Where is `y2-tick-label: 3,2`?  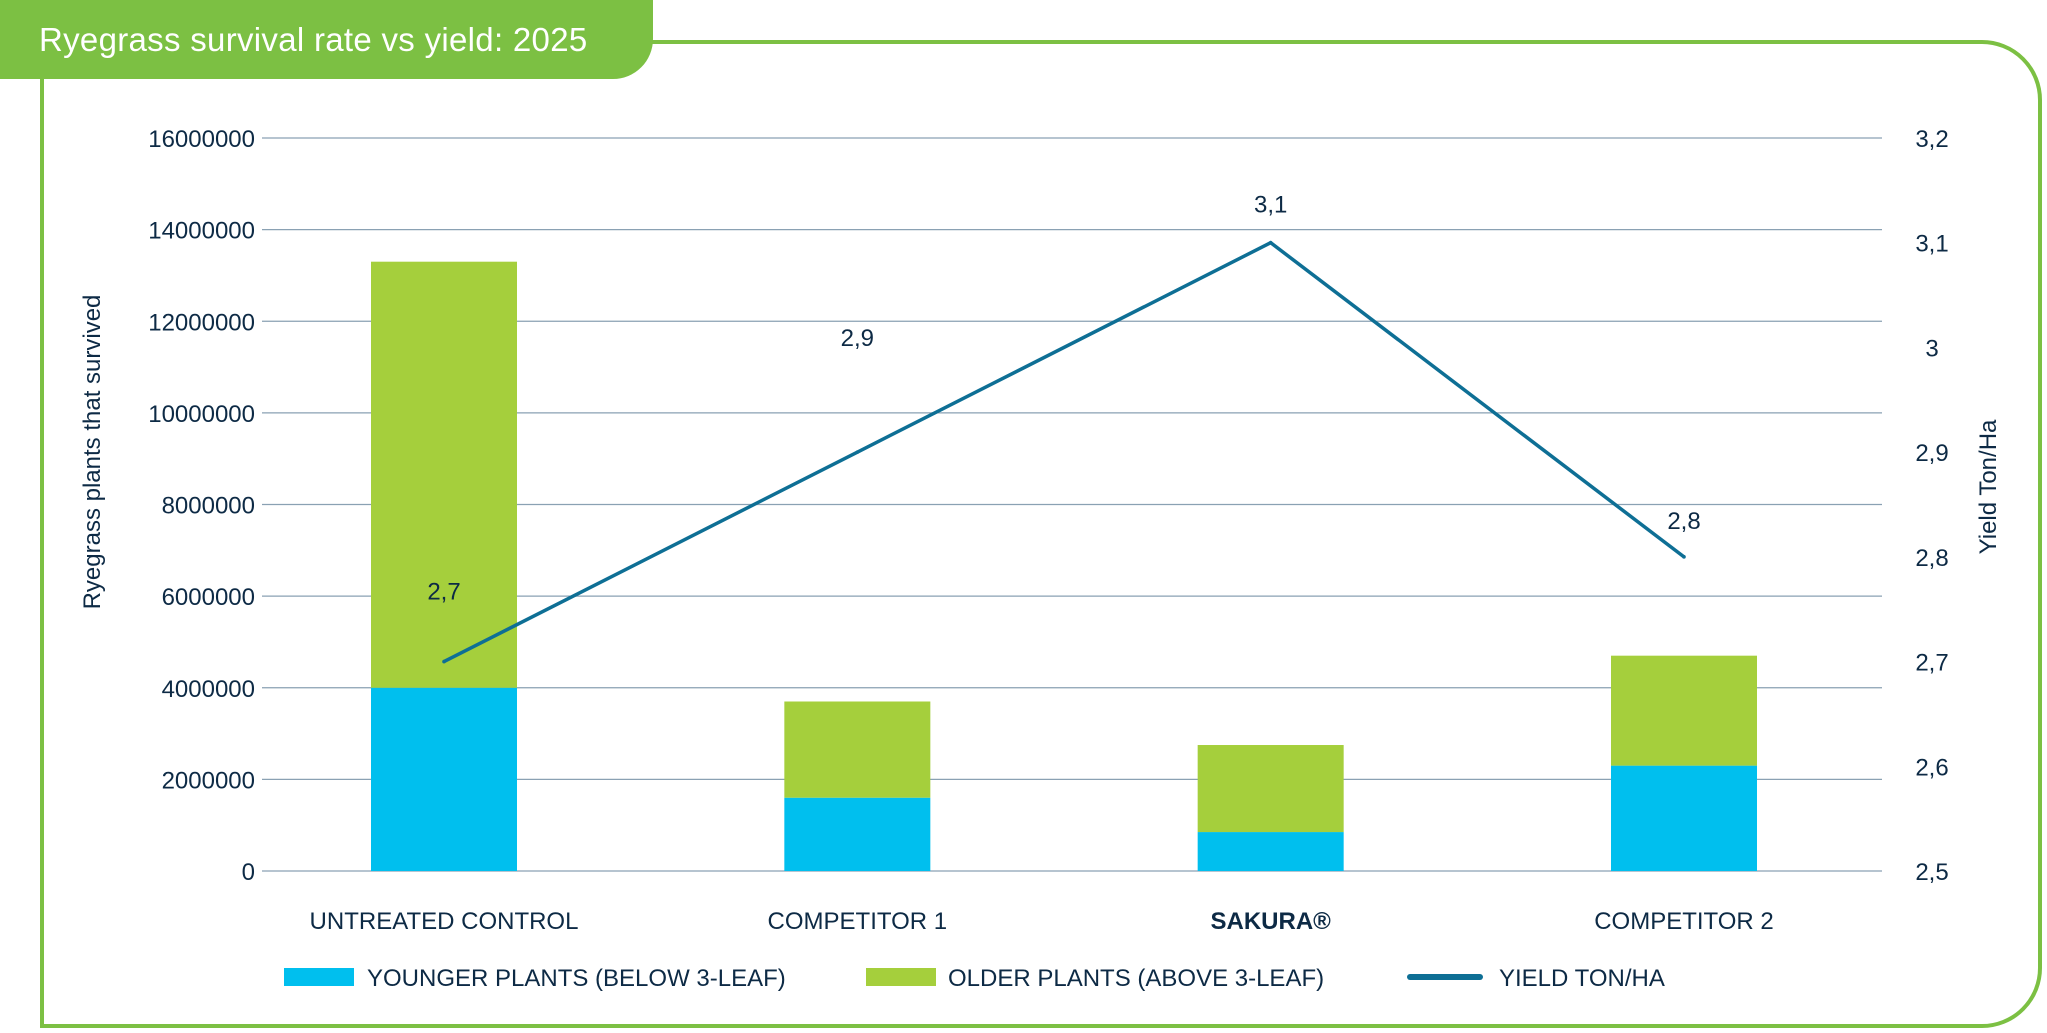 y2-tick-label: 3,2 is located at coordinates (1931, 139).